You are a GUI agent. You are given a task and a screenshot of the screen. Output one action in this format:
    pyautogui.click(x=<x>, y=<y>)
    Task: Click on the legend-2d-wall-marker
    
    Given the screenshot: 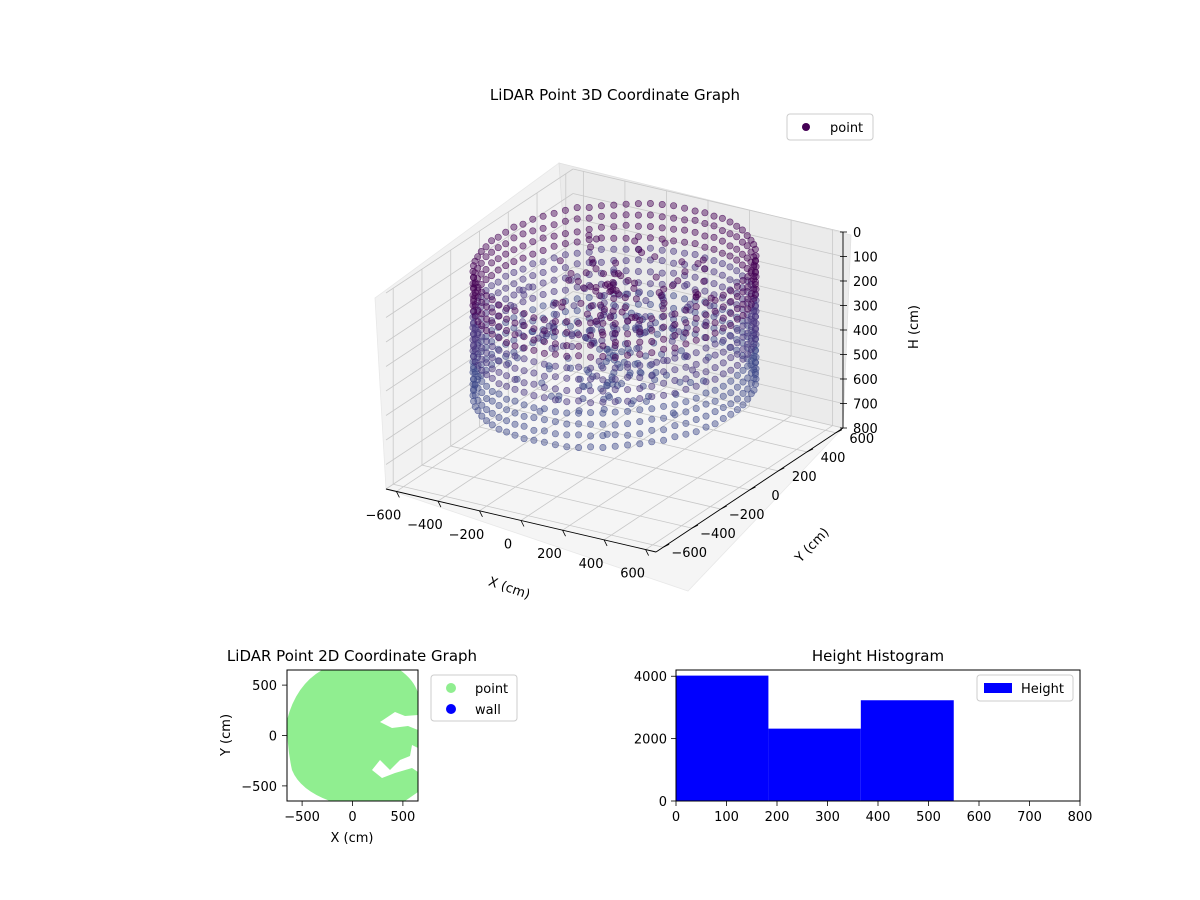 What is the action you would take?
    pyautogui.click(x=451, y=709)
    